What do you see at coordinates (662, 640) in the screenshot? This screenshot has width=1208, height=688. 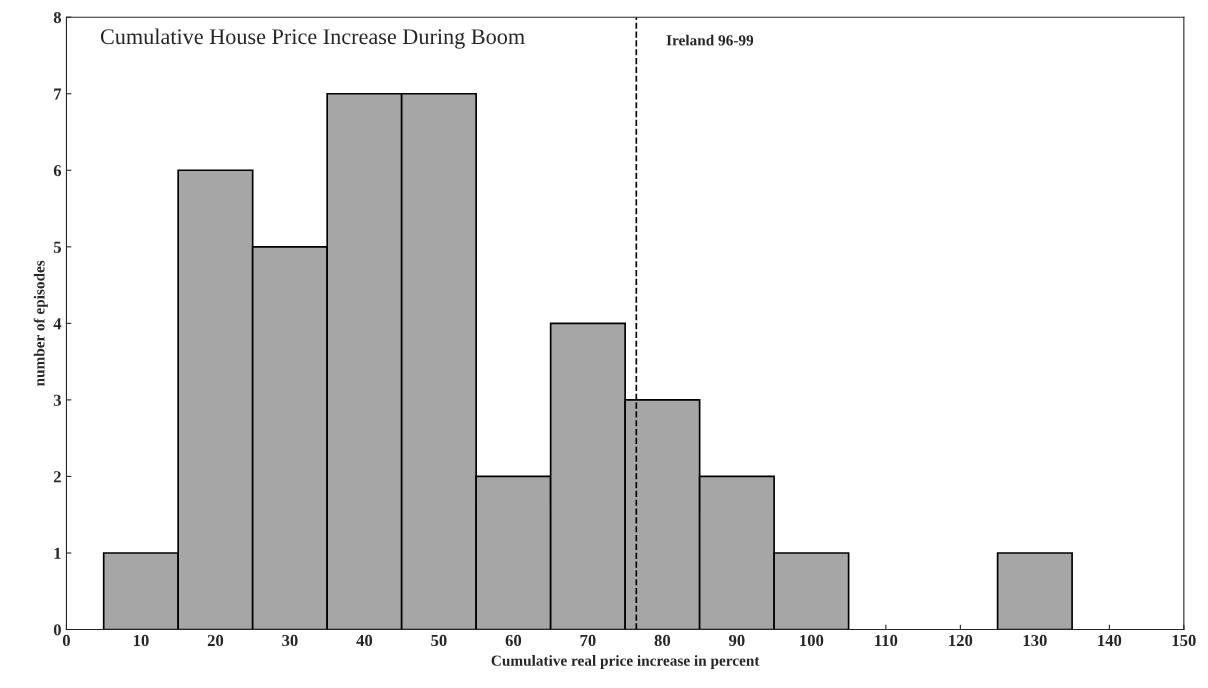 I see `x-tick-label: 80` at bounding box center [662, 640].